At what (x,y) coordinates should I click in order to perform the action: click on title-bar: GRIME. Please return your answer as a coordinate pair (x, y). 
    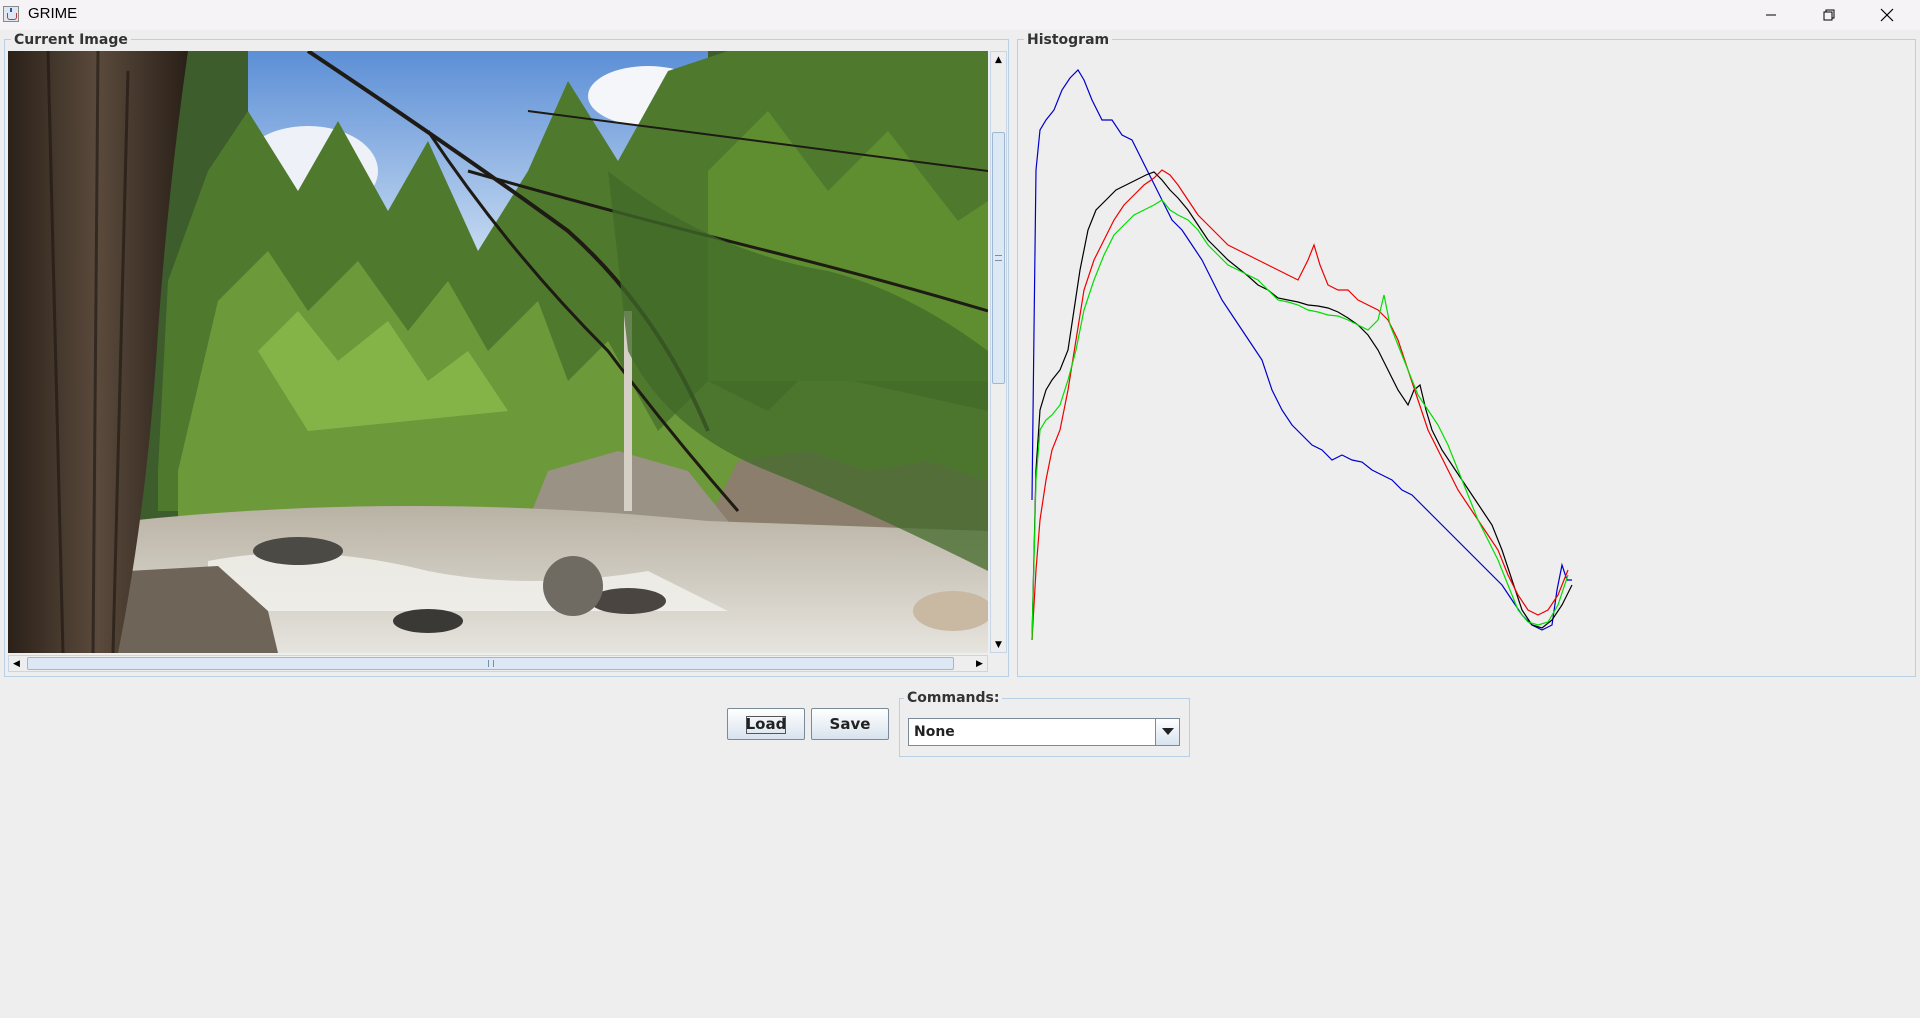
    Looking at the image, I should click on (960, 15).